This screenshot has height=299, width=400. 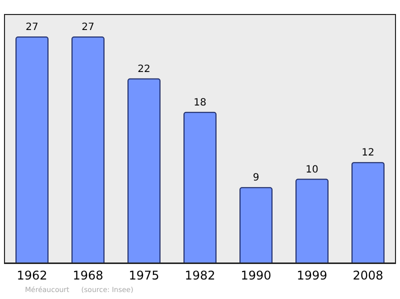 What do you see at coordinates (368, 153) in the screenshot?
I see `data-label: 12` at bounding box center [368, 153].